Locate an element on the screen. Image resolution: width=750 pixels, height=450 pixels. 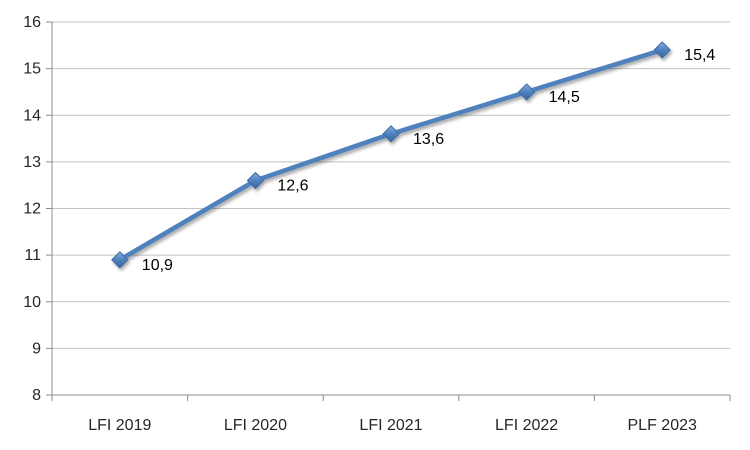
y-tick-label: 8 is located at coordinates (36, 395).